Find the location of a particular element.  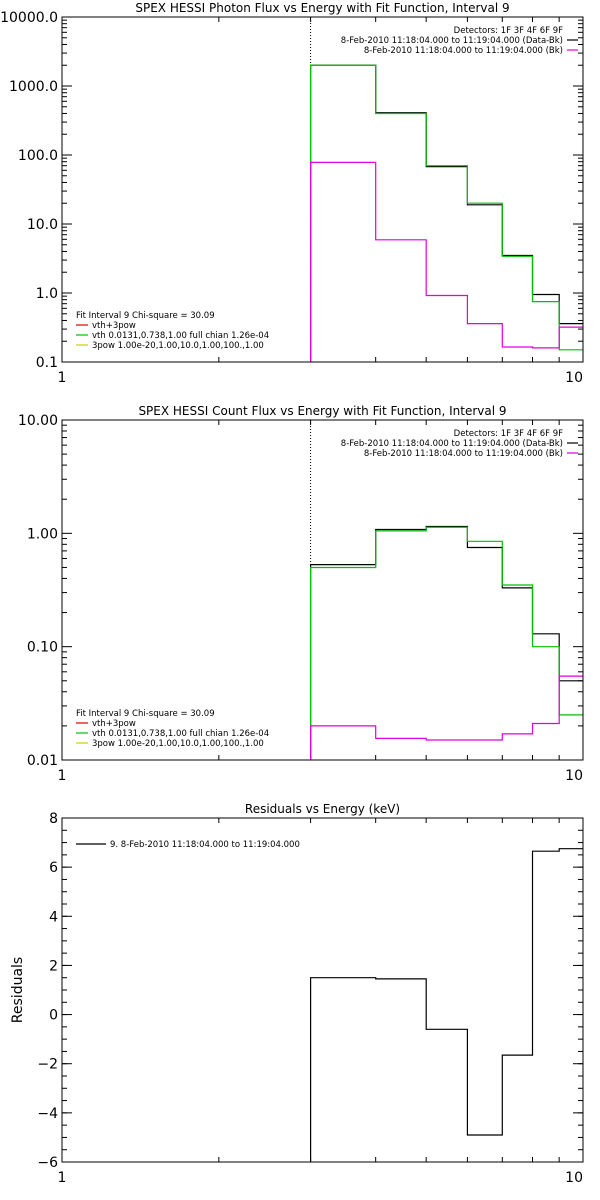

y-tick-label: −6 is located at coordinates (47, 1163).